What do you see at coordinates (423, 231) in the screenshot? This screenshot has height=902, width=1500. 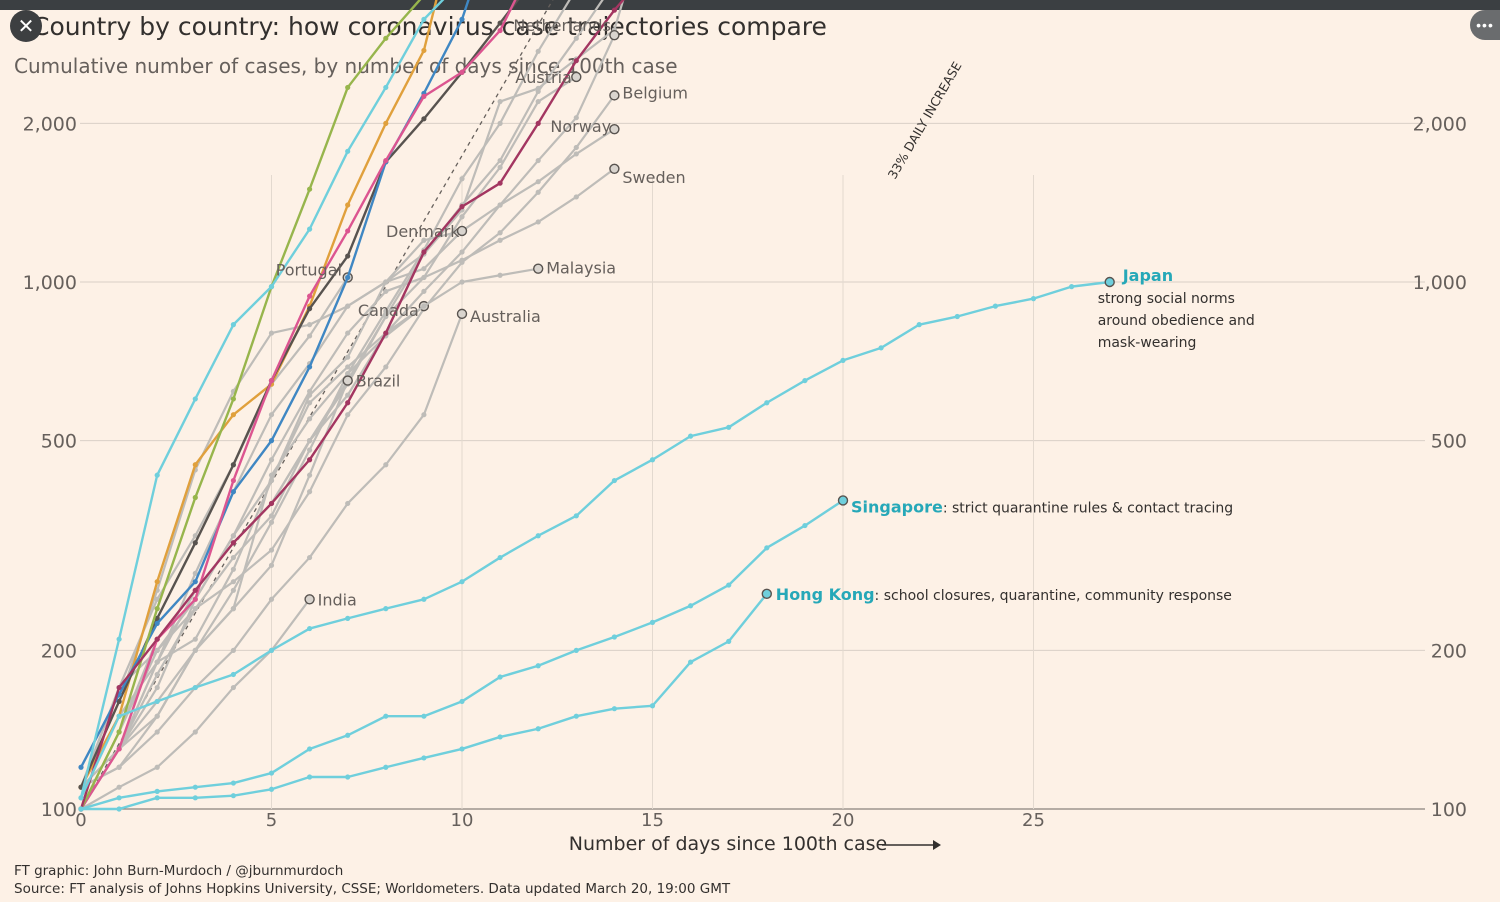 I see `series-label-denmark: Denmark` at bounding box center [423, 231].